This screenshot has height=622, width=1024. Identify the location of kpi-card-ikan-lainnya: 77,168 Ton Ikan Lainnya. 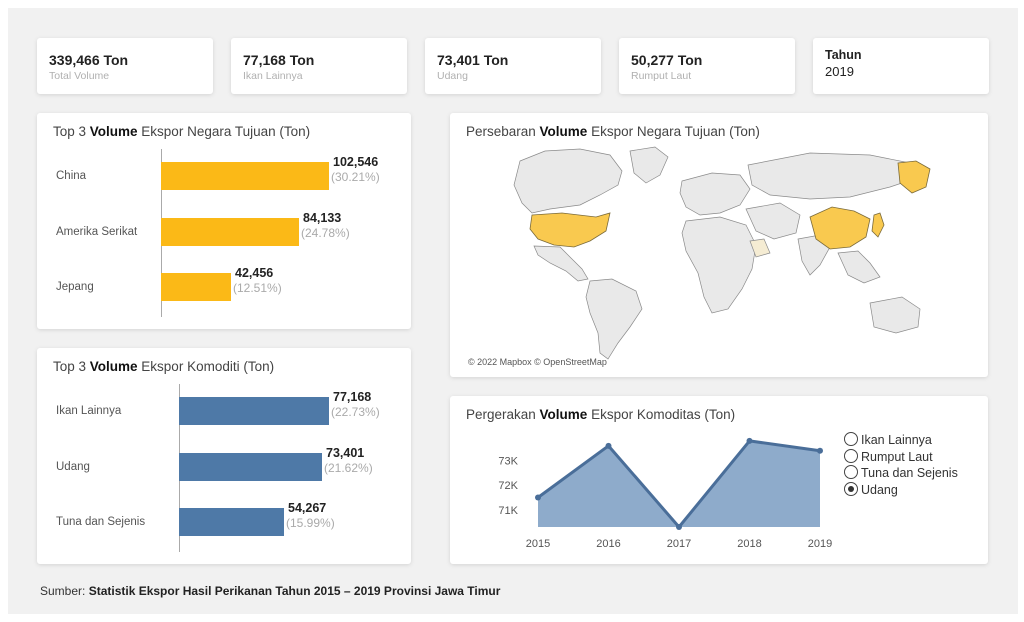
(319, 66).